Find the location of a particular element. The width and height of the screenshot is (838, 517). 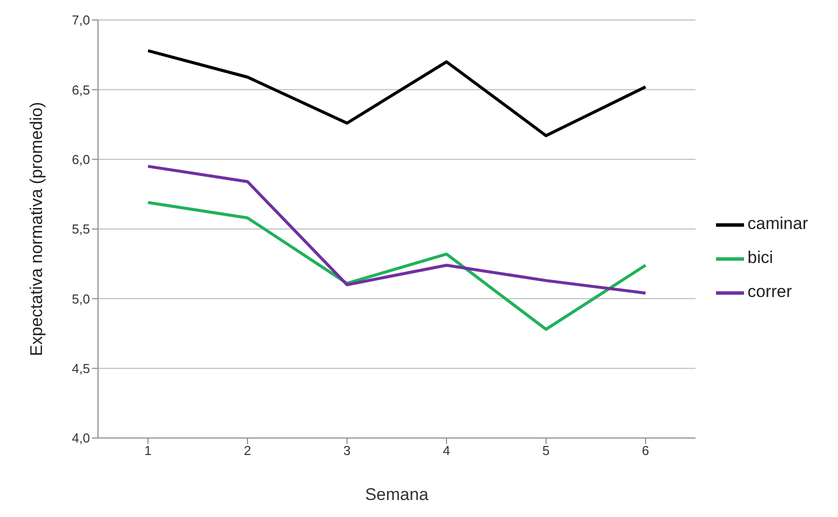

y-tick-label: 4,5 is located at coordinates (81, 368).